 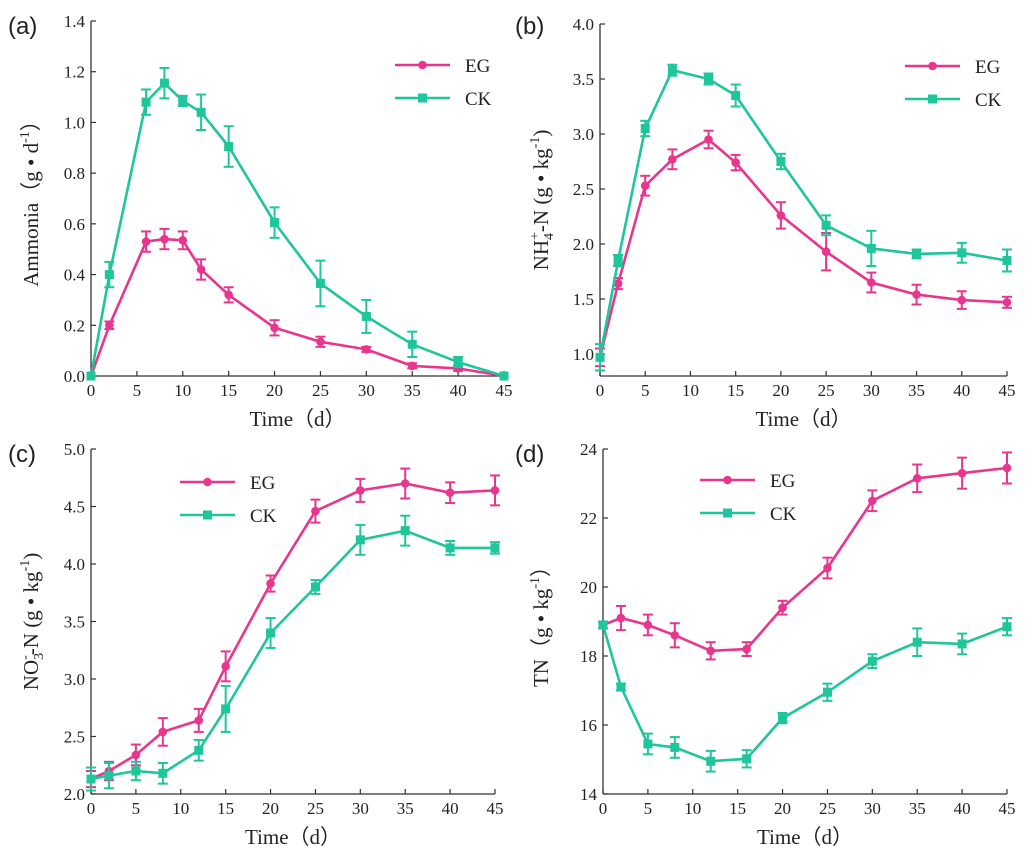 I want to click on y-axis-title: NO3--N (g • kg-1), so click(x=32, y=621).